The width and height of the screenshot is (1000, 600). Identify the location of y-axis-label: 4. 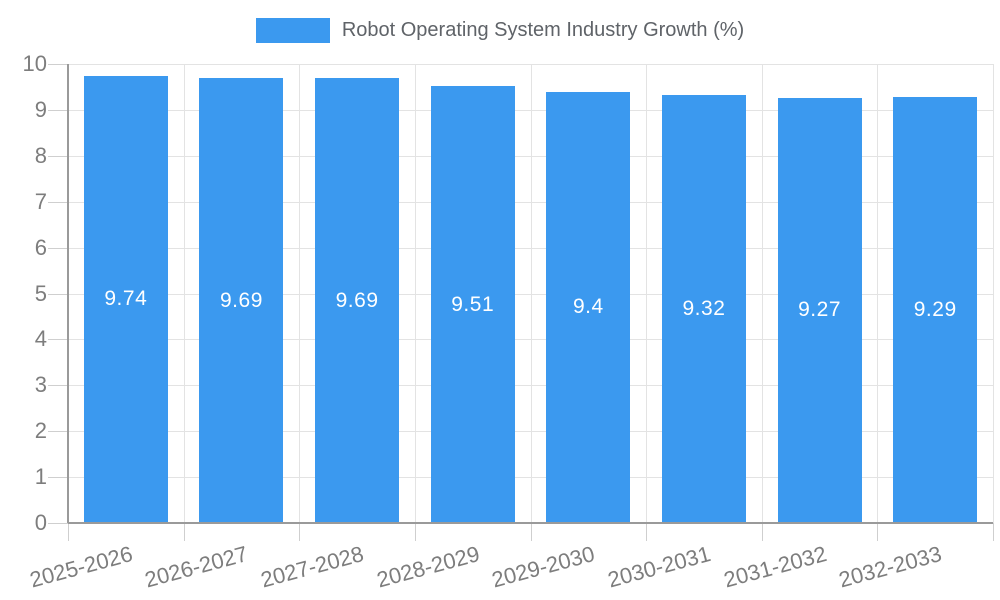
(40, 338).